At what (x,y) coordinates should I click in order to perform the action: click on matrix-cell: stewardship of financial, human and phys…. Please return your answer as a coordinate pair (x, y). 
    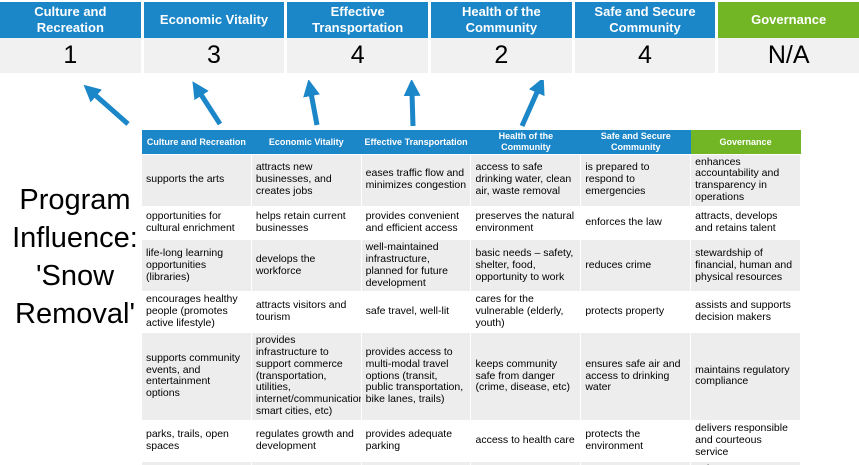
    Looking at the image, I should click on (745, 265).